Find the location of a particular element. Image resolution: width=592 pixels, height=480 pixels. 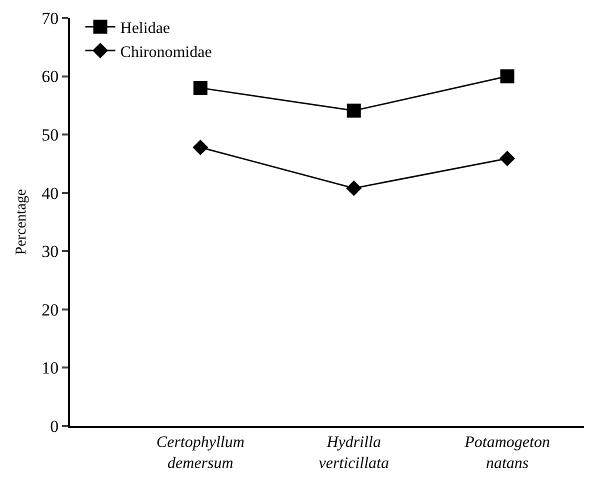

legend-label: Chironomidae is located at coordinates (166, 52).